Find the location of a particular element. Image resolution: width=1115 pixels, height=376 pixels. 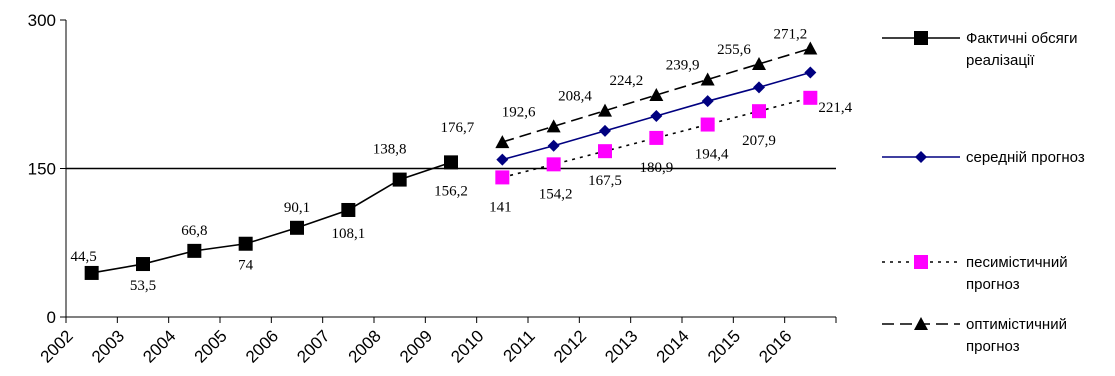

legend-label-pessimistic: песимістичний is located at coordinates (1017, 262).